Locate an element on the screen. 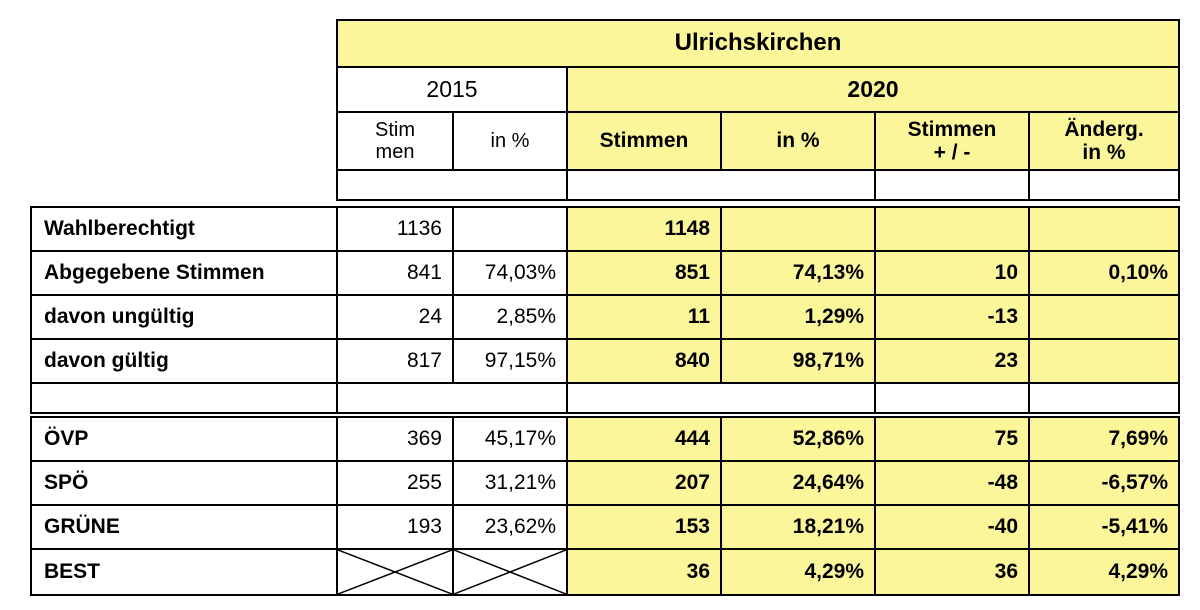 The width and height of the screenshot is (1200, 610). cell-stimmen-2015: 24 is located at coordinates (395, 317).